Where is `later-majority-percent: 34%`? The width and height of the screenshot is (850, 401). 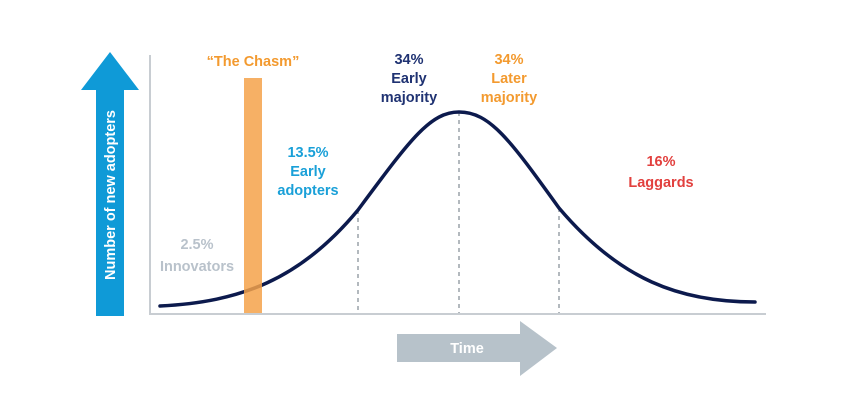 later-majority-percent: 34% is located at coordinates (508, 60).